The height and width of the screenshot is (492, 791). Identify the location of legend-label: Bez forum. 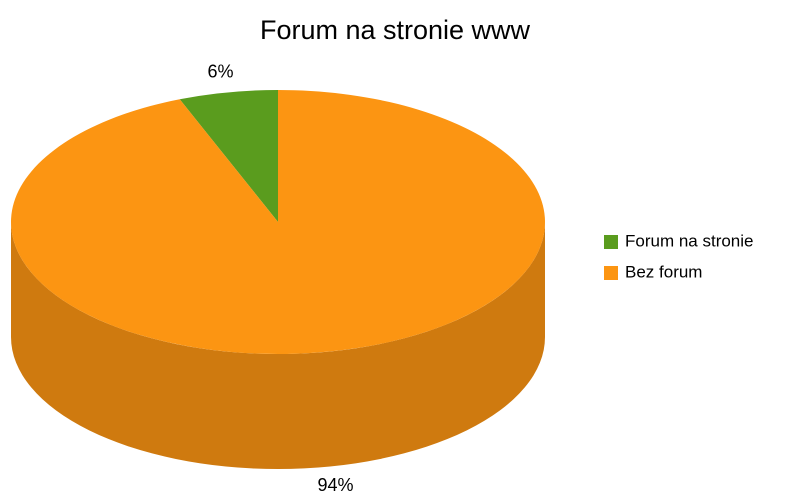
(663, 271).